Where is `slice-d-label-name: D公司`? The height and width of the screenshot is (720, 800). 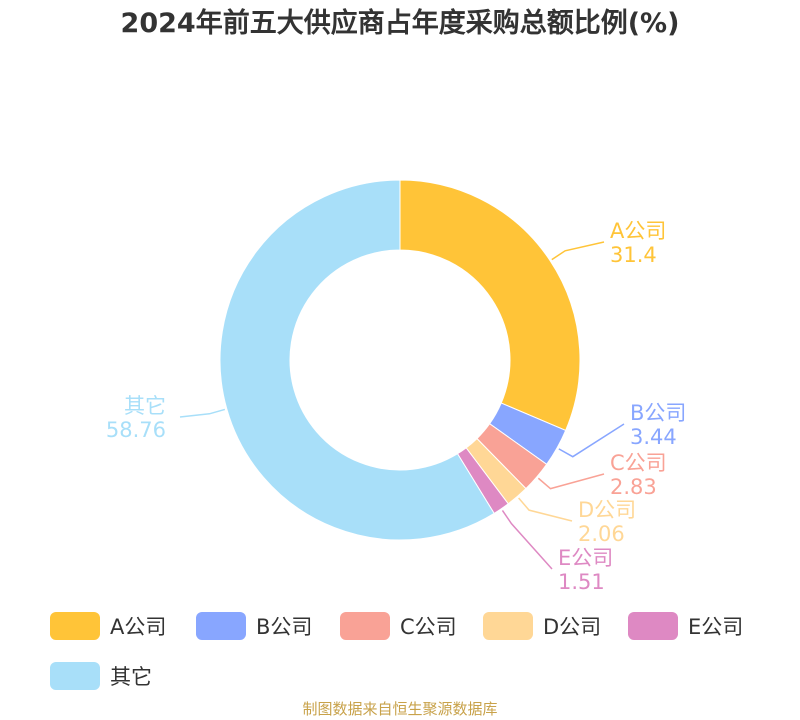
slice-d-label-name: D公司 is located at coordinates (607, 510).